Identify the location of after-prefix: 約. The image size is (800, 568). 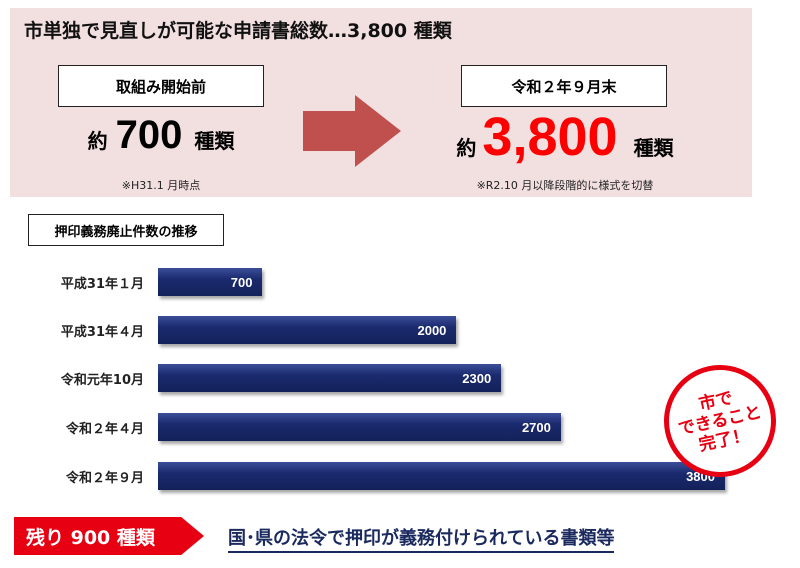
(466, 148).